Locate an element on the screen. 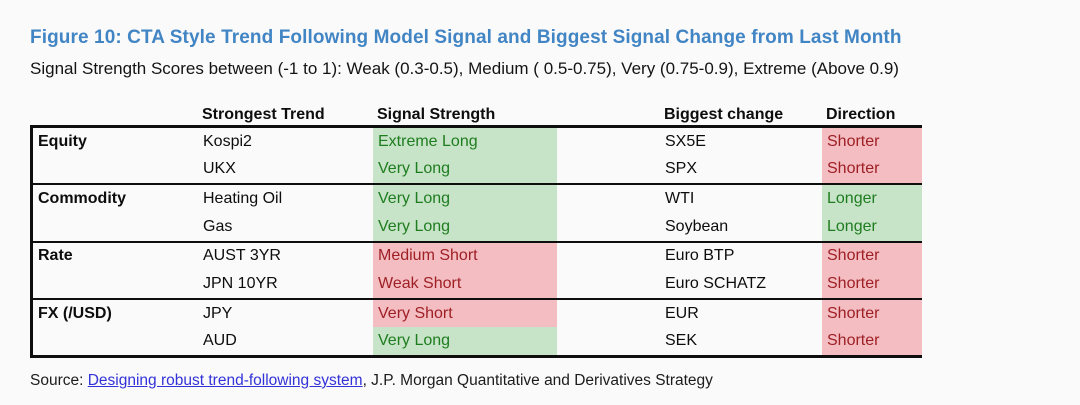  source-link: Designing robust trend-following system is located at coordinates (225, 380).